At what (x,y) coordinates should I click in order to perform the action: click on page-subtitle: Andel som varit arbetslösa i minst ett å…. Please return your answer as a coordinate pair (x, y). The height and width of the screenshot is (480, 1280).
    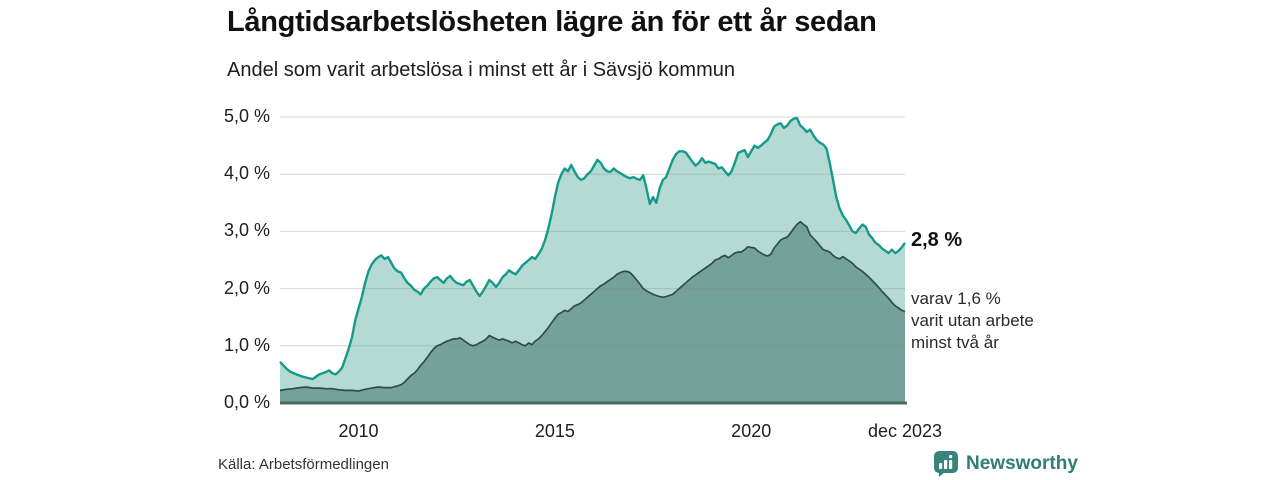
    Looking at the image, I should click on (481, 70).